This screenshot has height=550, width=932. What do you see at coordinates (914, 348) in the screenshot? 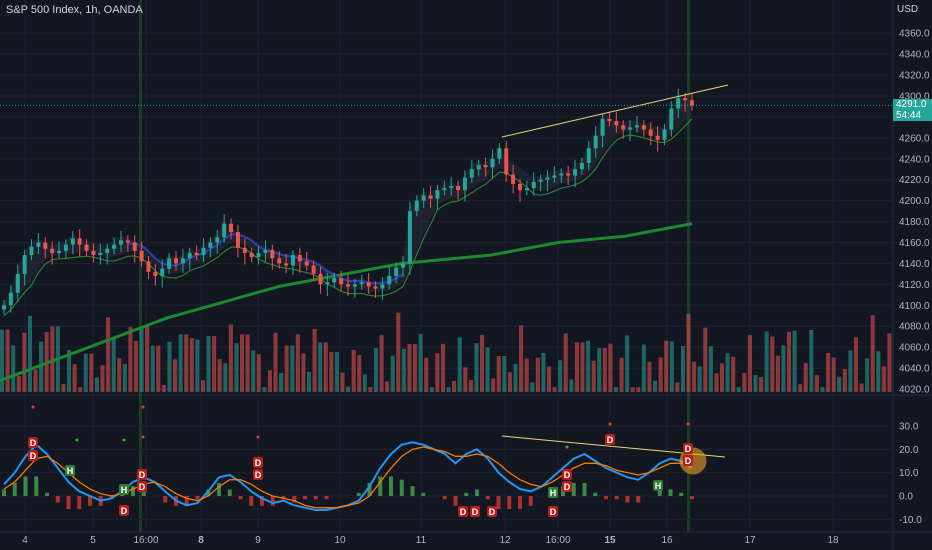
I see `price-tick-label: 4060.0` at bounding box center [914, 348].